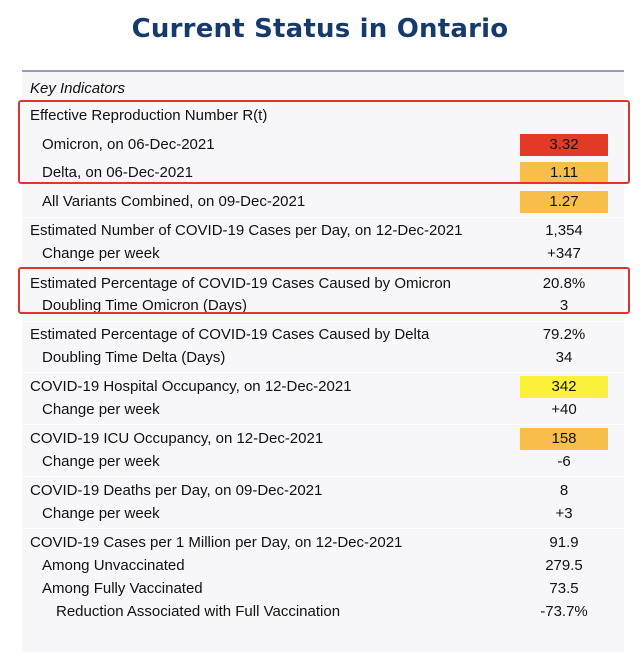 This screenshot has width=640, height=652. What do you see at coordinates (323, 254) in the screenshot?
I see `table-row: Change per week +347` at bounding box center [323, 254].